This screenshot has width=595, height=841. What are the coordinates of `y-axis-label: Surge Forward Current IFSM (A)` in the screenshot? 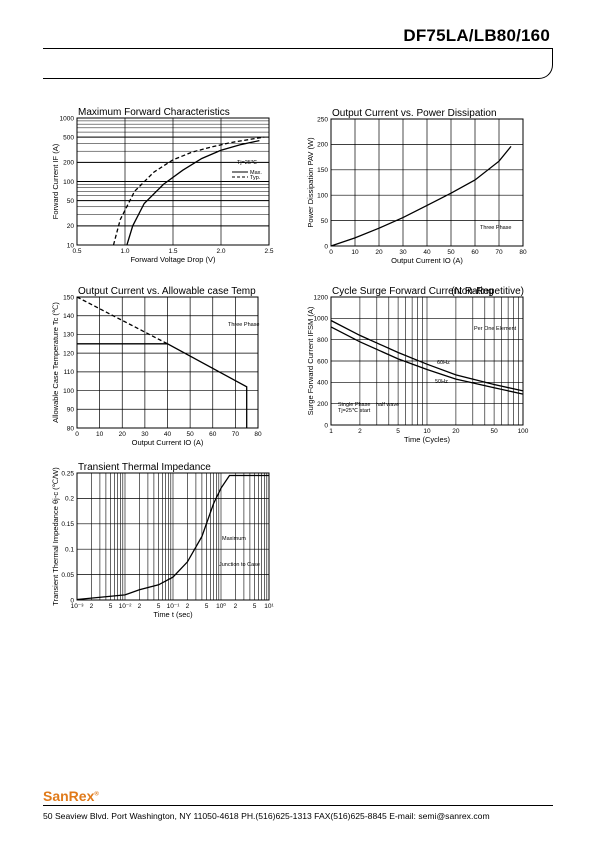 It's located at (310, 360).